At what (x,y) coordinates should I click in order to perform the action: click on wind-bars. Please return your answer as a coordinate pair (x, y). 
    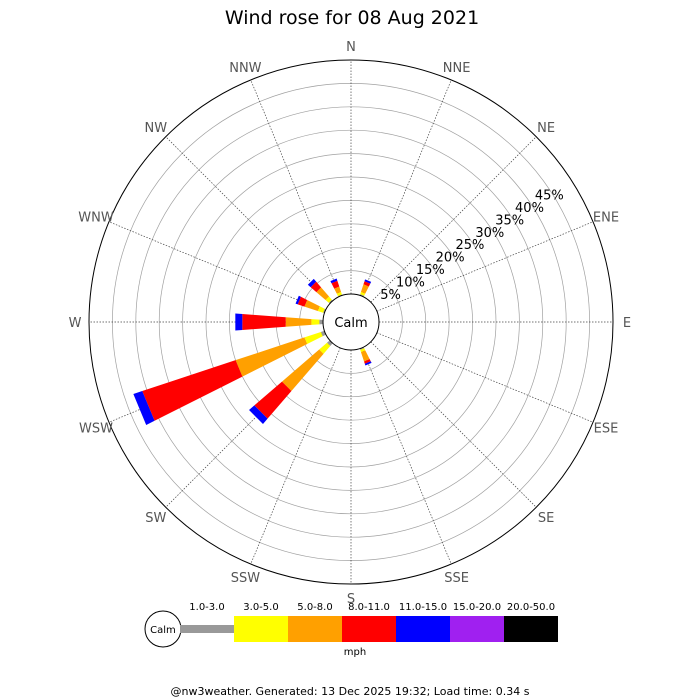
    Looking at the image, I should click on (252, 352).